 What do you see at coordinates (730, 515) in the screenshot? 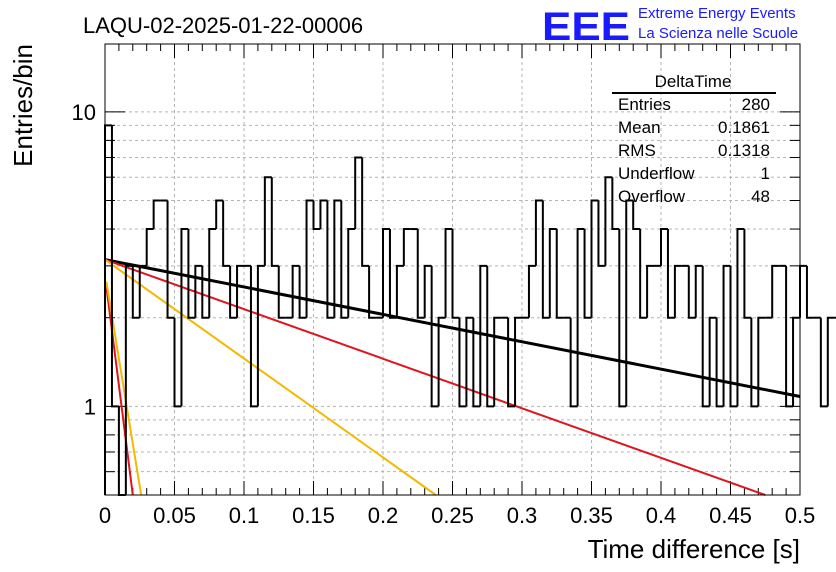
I see `x-tick-label: 0.45` at bounding box center [730, 515].